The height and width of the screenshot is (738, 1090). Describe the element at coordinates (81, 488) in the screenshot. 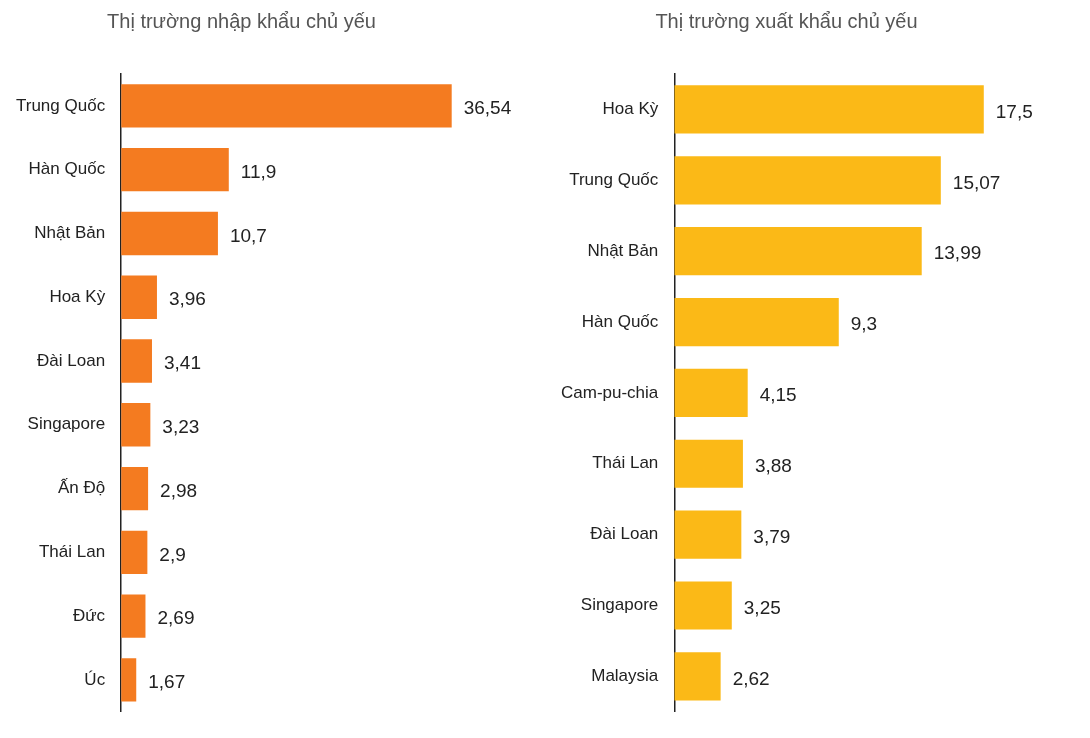

I see `y-tick-label: Ấn Độ` at that location.